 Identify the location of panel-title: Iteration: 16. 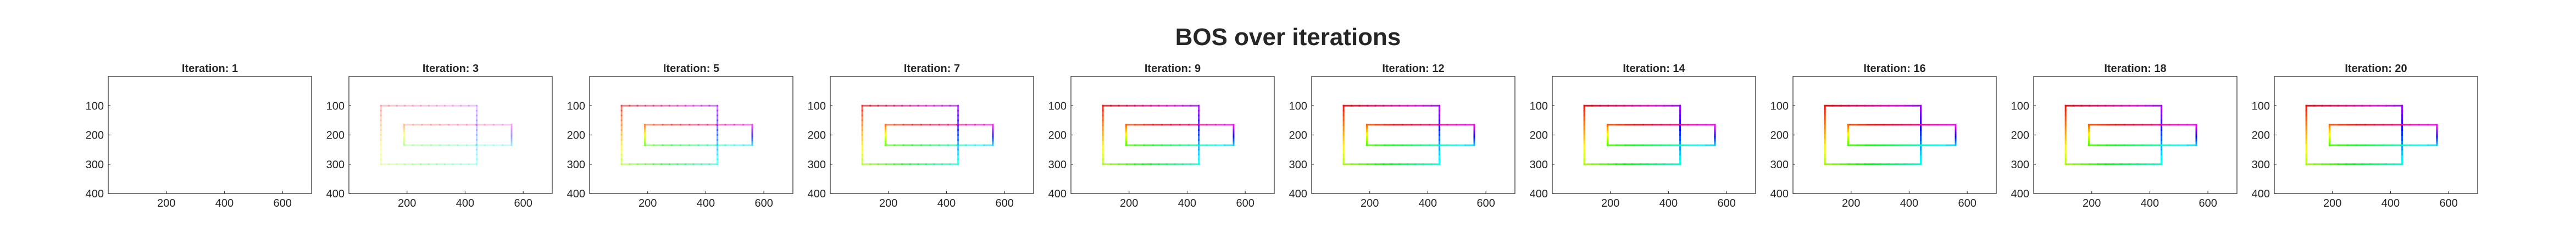
(1894, 69).